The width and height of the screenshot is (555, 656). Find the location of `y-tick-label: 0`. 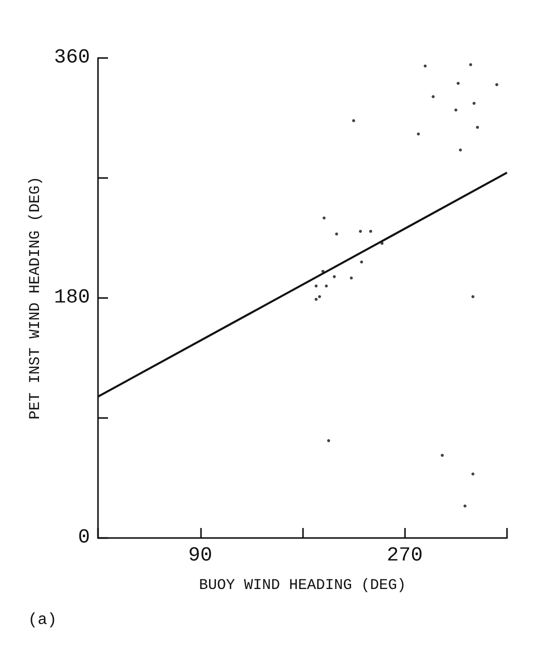

y-tick-label: 0 is located at coordinates (84, 538).